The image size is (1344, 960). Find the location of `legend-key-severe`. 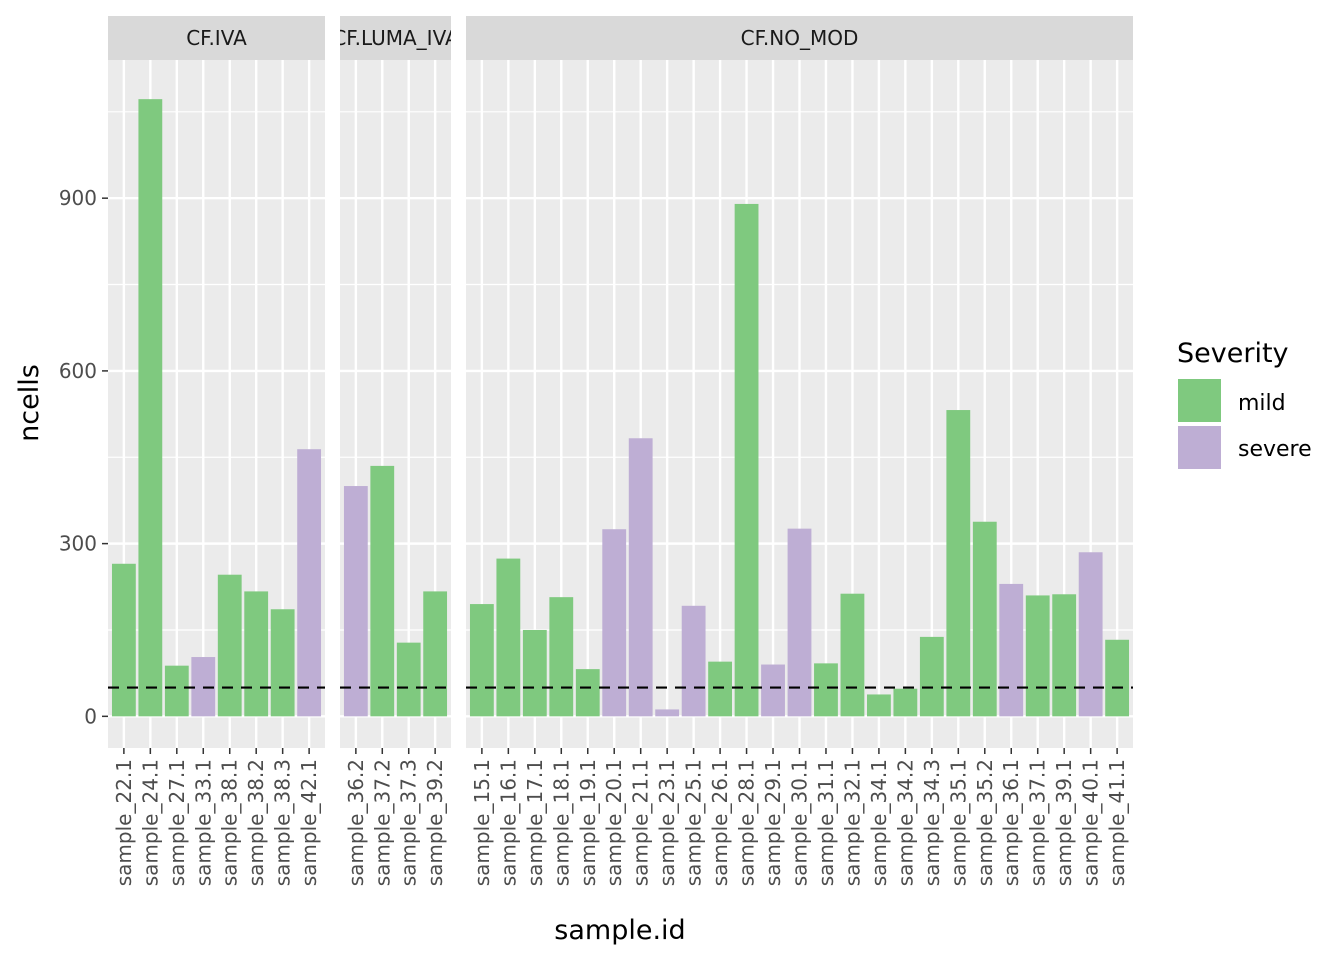

legend-key-severe is located at coordinates (1199, 447).